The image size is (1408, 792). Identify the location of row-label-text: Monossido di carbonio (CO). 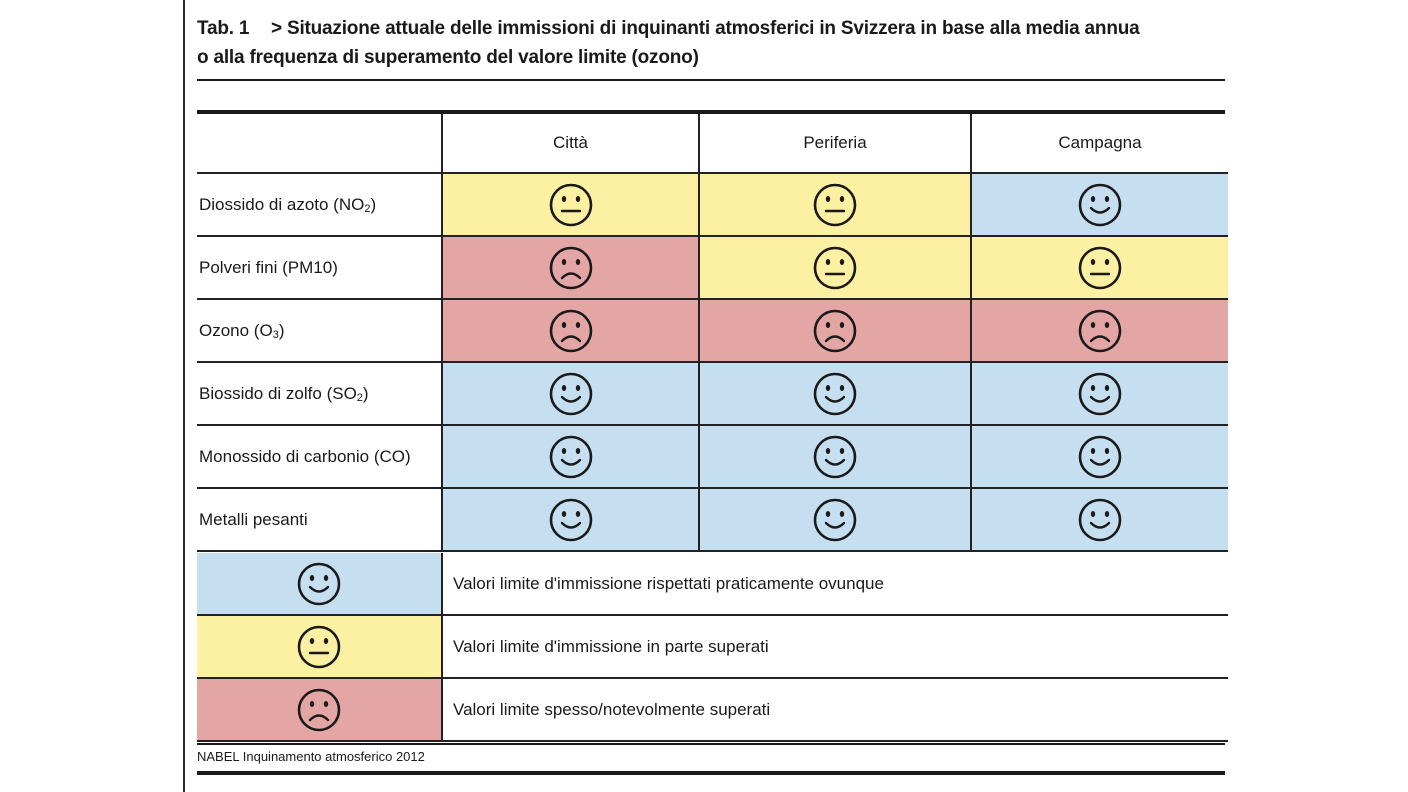
(305, 456).